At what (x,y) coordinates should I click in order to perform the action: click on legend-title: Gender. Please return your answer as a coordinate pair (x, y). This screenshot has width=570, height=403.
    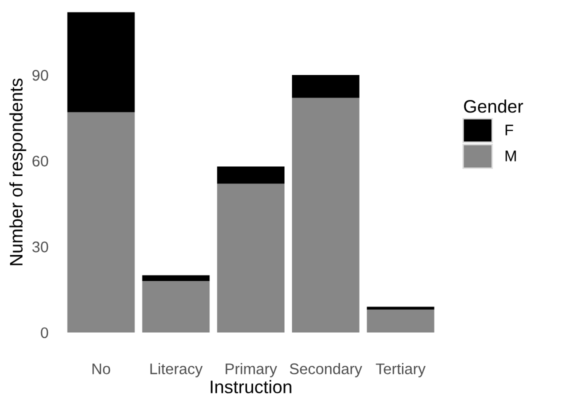
    Looking at the image, I should click on (494, 106).